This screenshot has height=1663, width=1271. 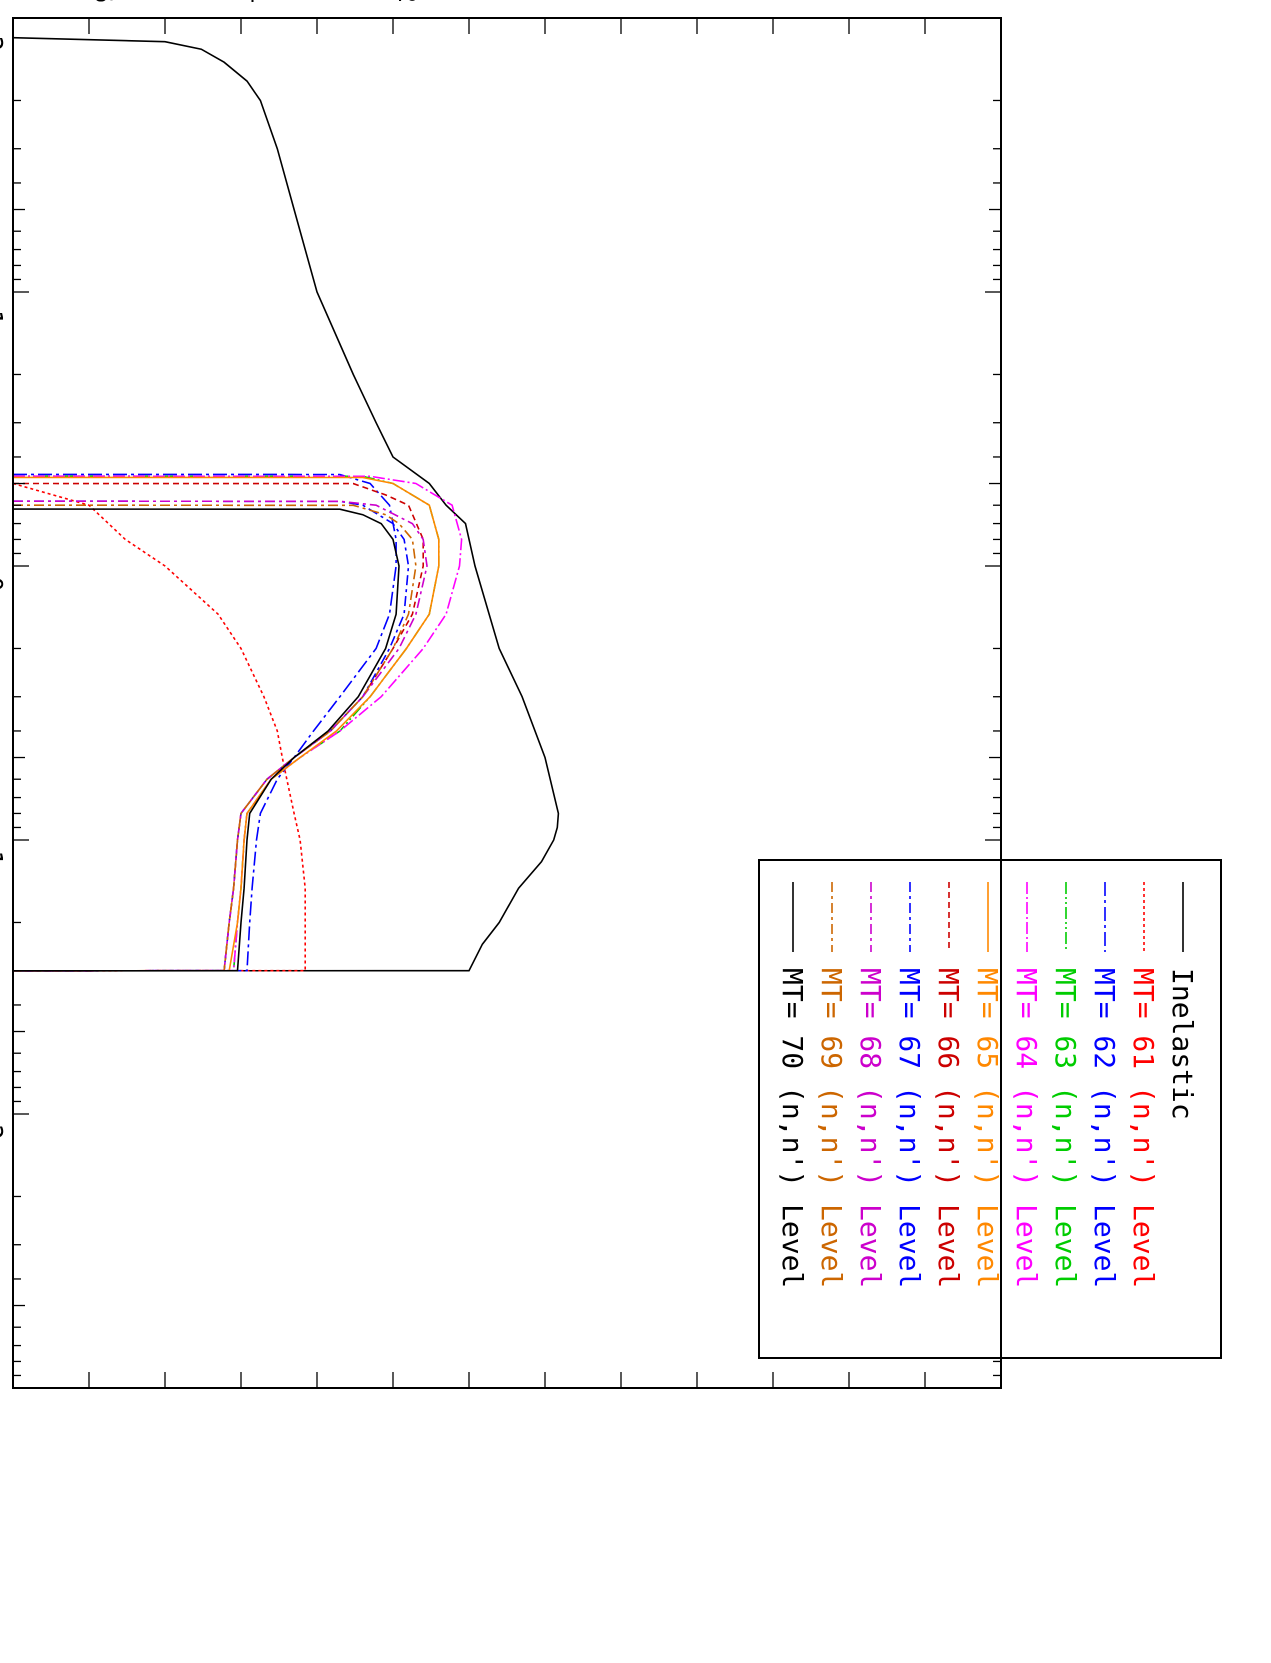 I want to click on legend-label-1: Inelastic, so click(x=1182, y=1044).